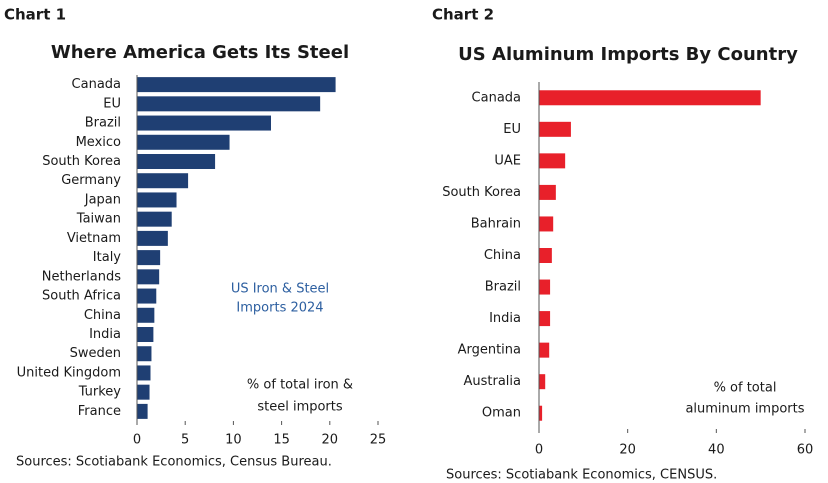 The image size is (828, 483). I want to click on x-tick-label: 25, so click(378, 440).